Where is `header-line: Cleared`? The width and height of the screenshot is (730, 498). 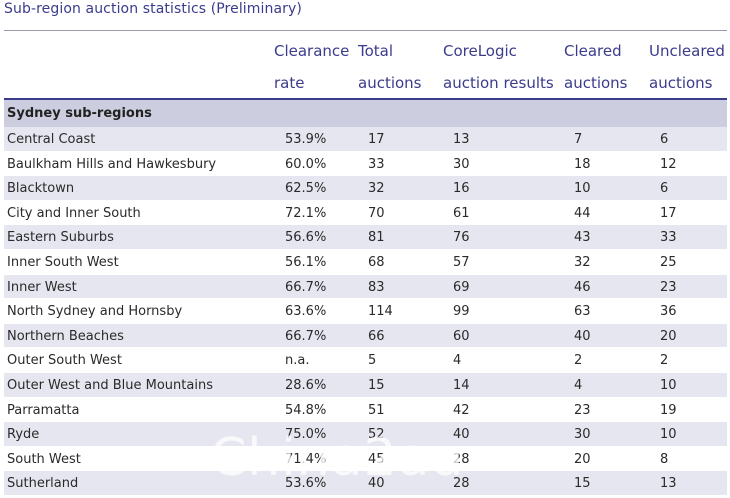
header-line: Cleared is located at coordinates (593, 51).